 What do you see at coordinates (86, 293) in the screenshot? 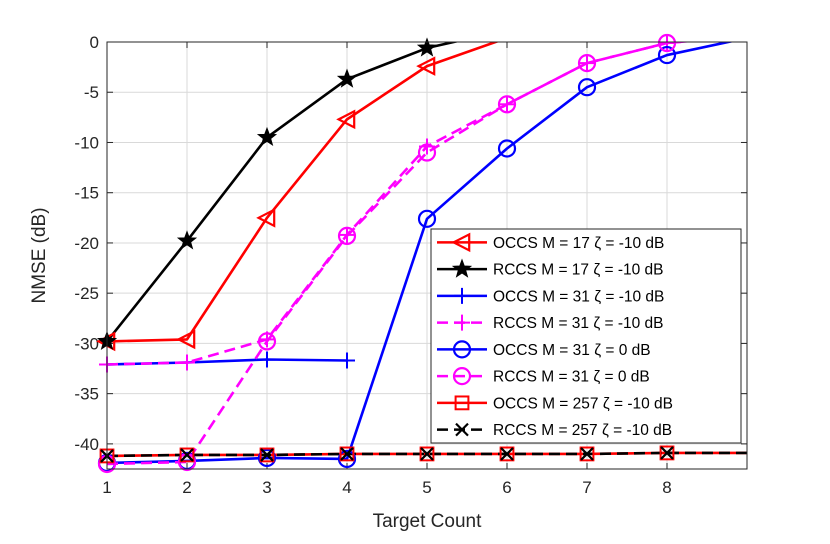
I see `y-tick-label: -25` at bounding box center [86, 293].